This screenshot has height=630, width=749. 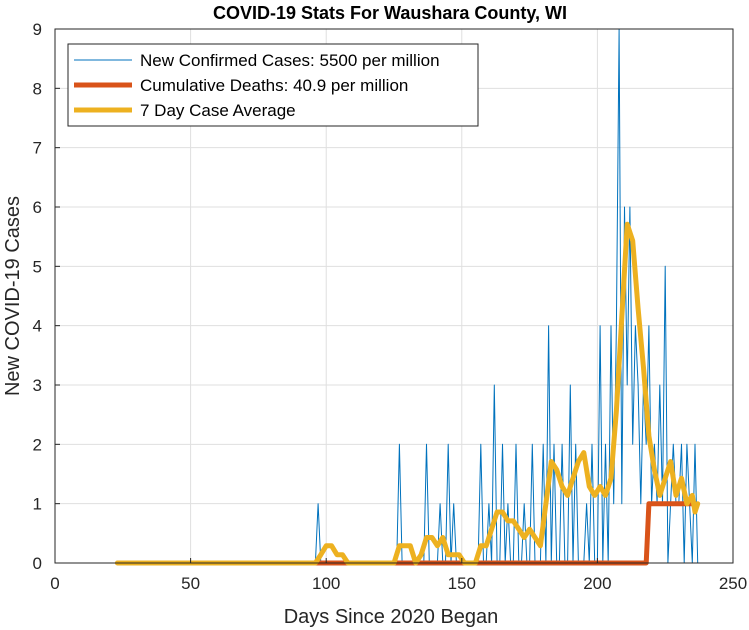 What do you see at coordinates (54, 583) in the screenshot?
I see `x-tick-label: 0` at bounding box center [54, 583].